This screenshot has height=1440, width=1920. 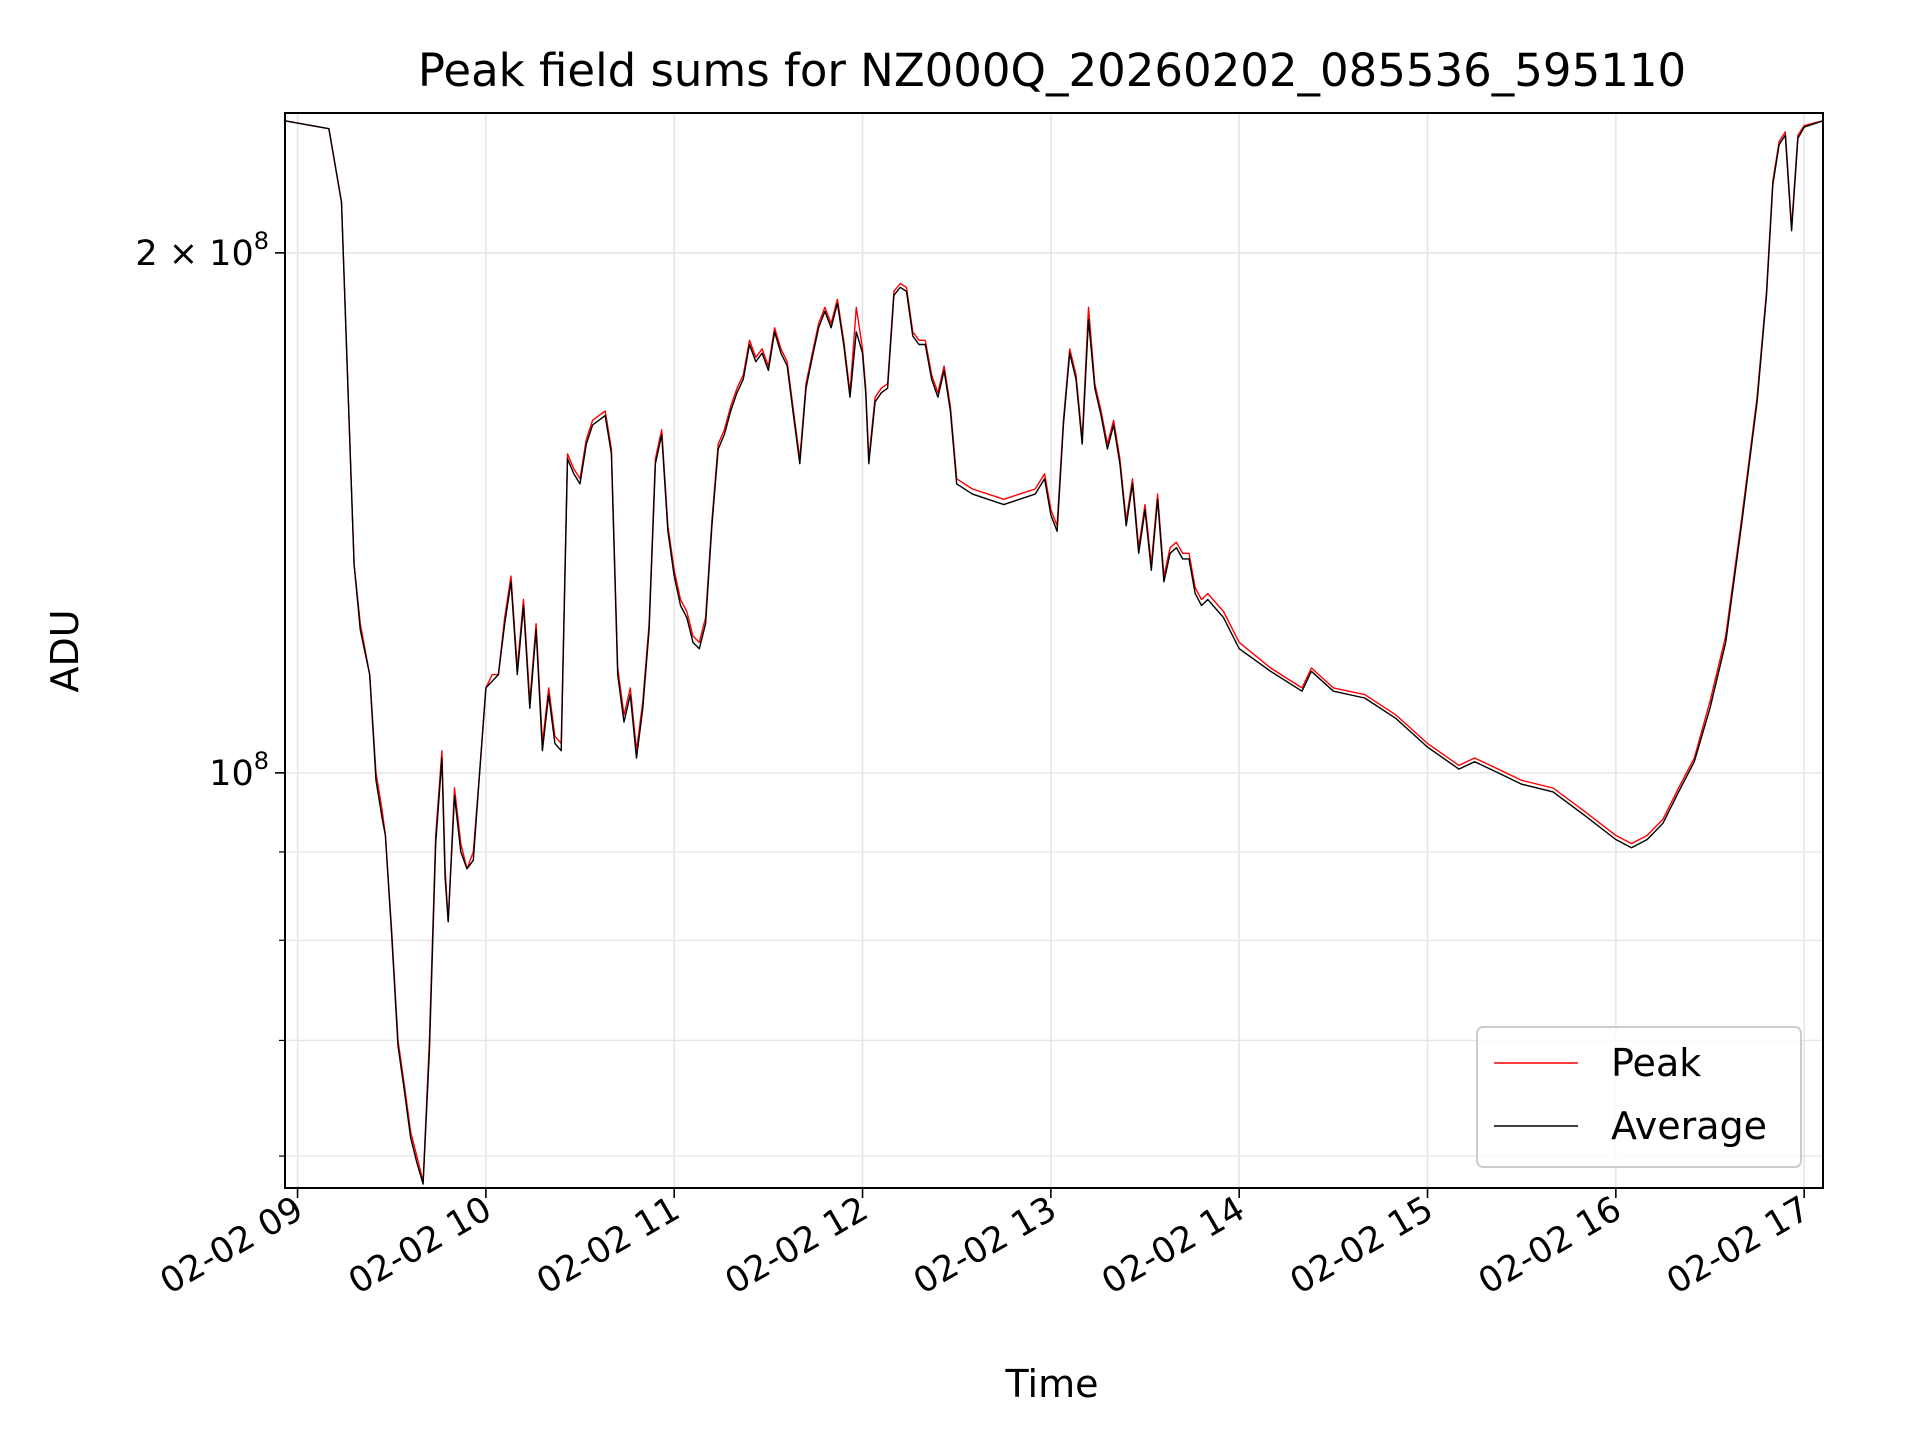 I want to click on y-tick-label: 2 × 108, so click(x=202, y=250).